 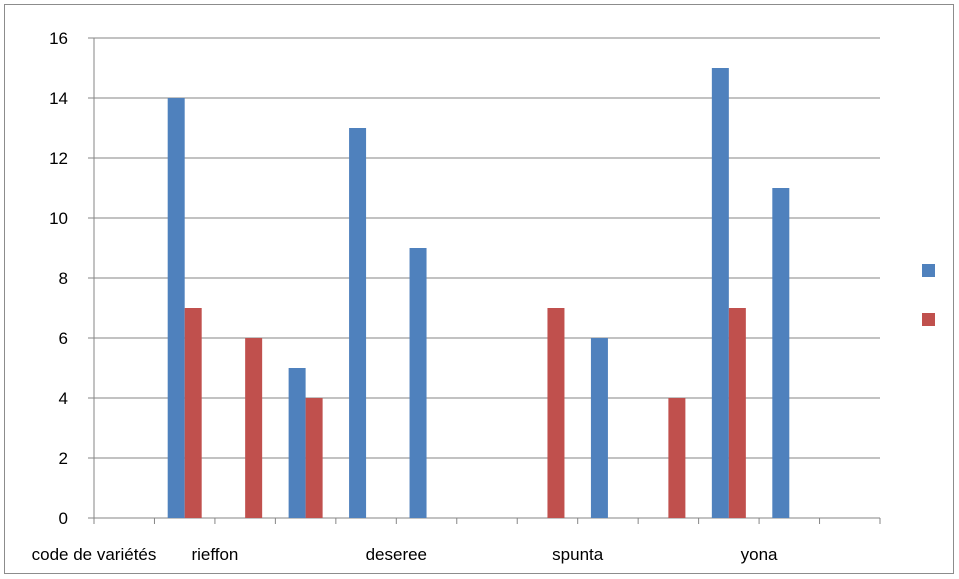 I want to click on y-tick-label: 4, so click(x=63, y=398).